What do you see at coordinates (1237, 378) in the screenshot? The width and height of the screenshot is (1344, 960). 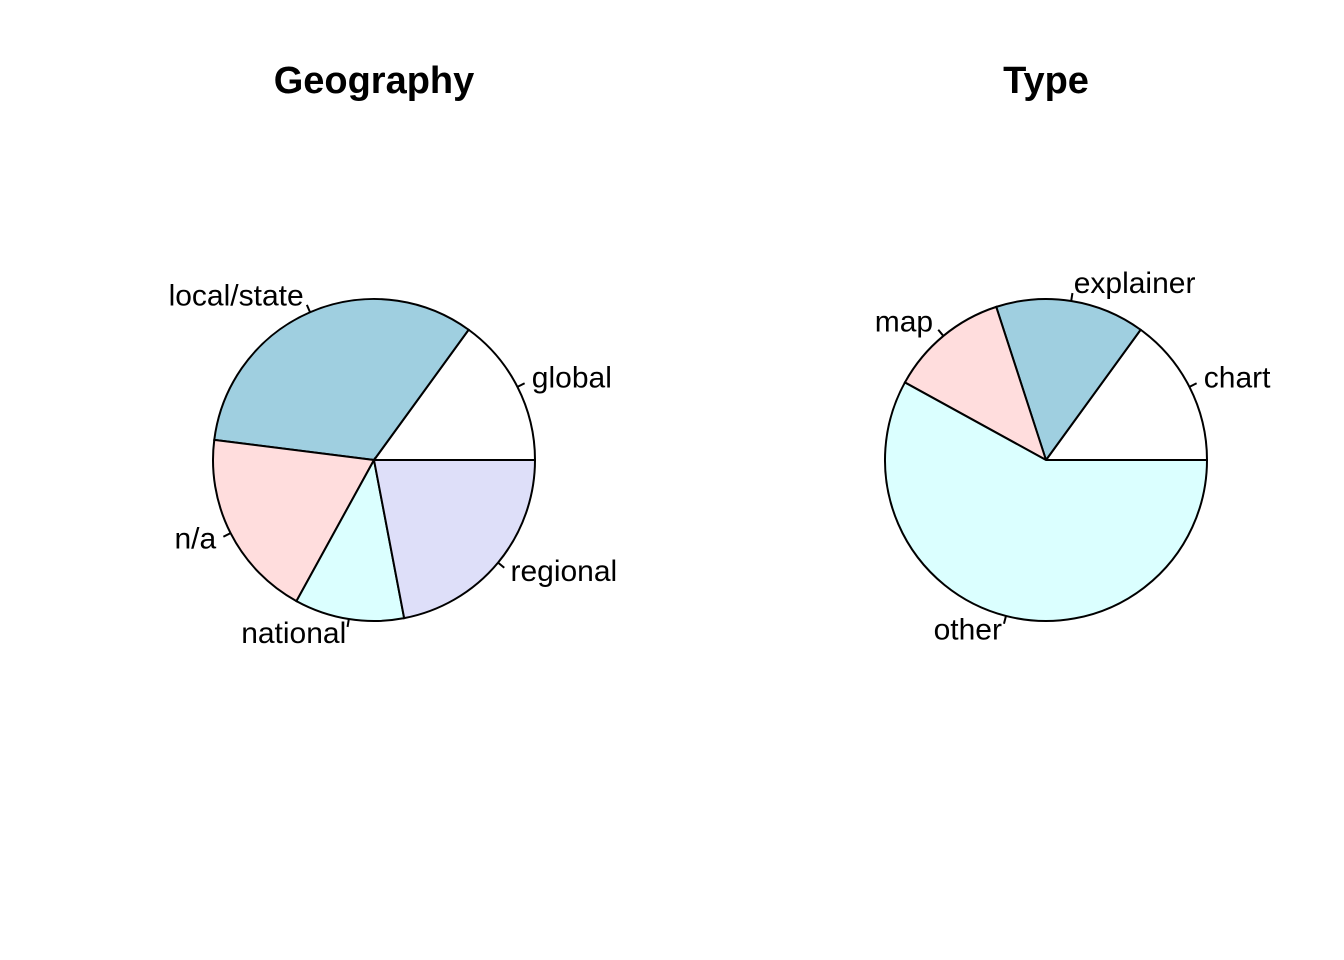 I see `slice-label-chart: chart` at bounding box center [1237, 378].